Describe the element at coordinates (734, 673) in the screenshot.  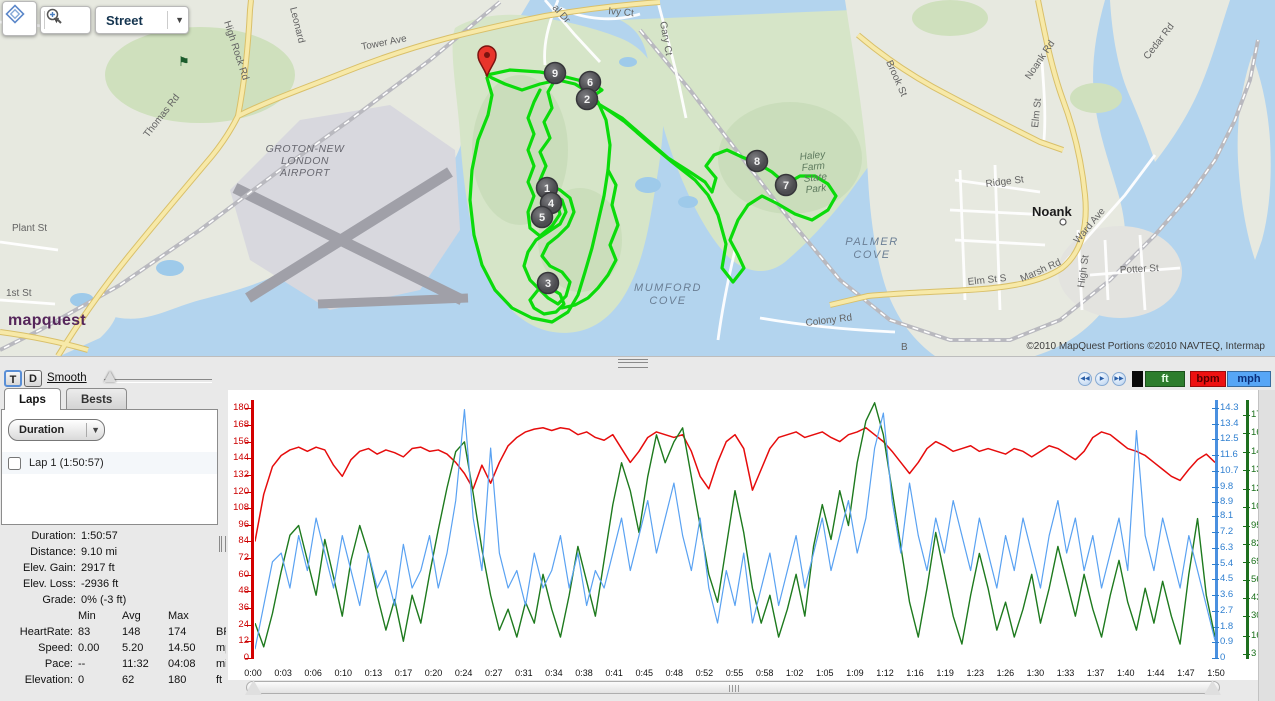
I see `time-tick-label: 0:55` at that location.